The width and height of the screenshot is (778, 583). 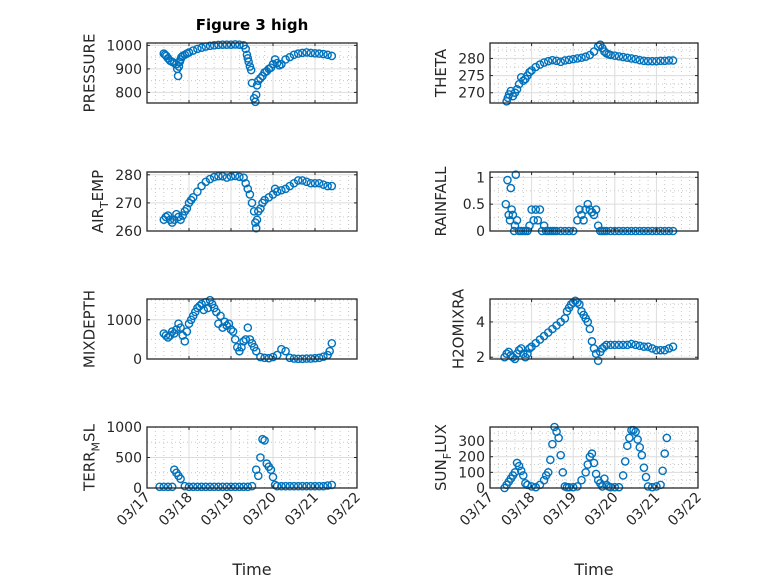 I want to click on x-tick-label: 03/22, so click(x=344, y=510).